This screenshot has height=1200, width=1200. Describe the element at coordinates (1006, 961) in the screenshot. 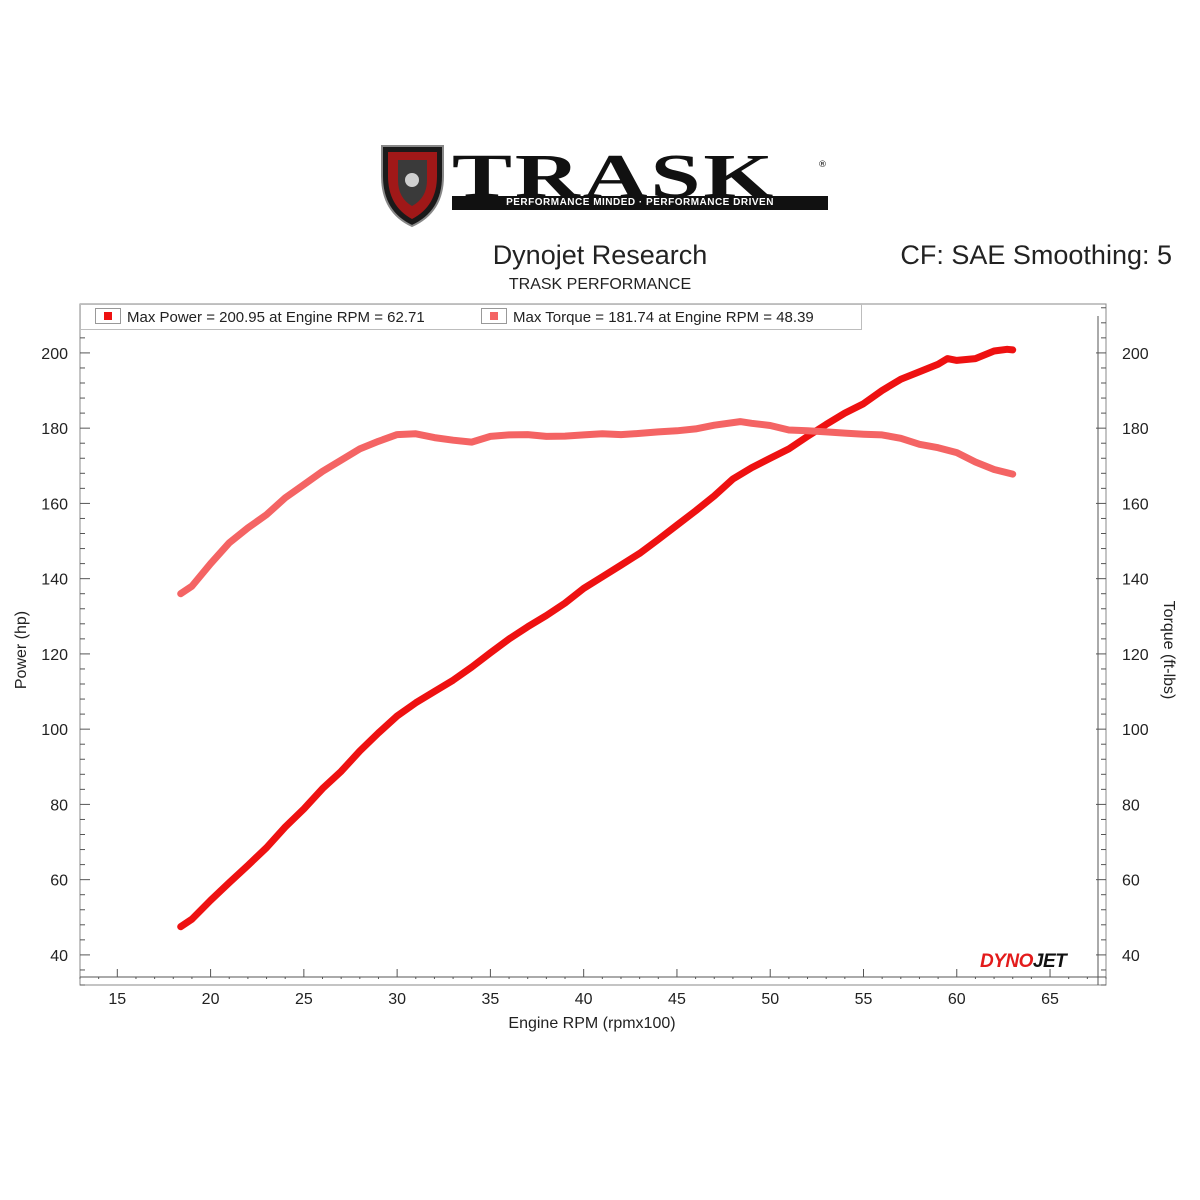

I see `watermark-part1: DYNO` at that location.